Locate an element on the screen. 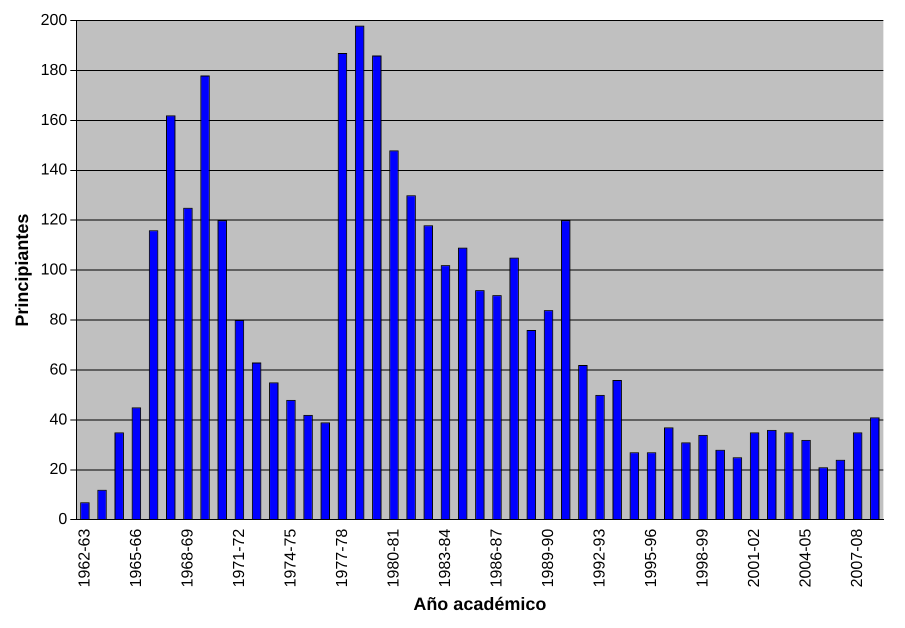 The width and height of the screenshot is (905, 628). x-tick-label: 1992-93 is located at coordinates (599, 558).